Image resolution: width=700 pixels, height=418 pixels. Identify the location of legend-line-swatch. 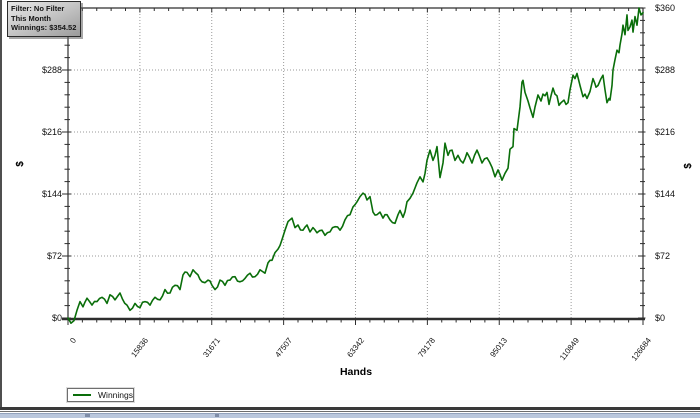
(82, 395).